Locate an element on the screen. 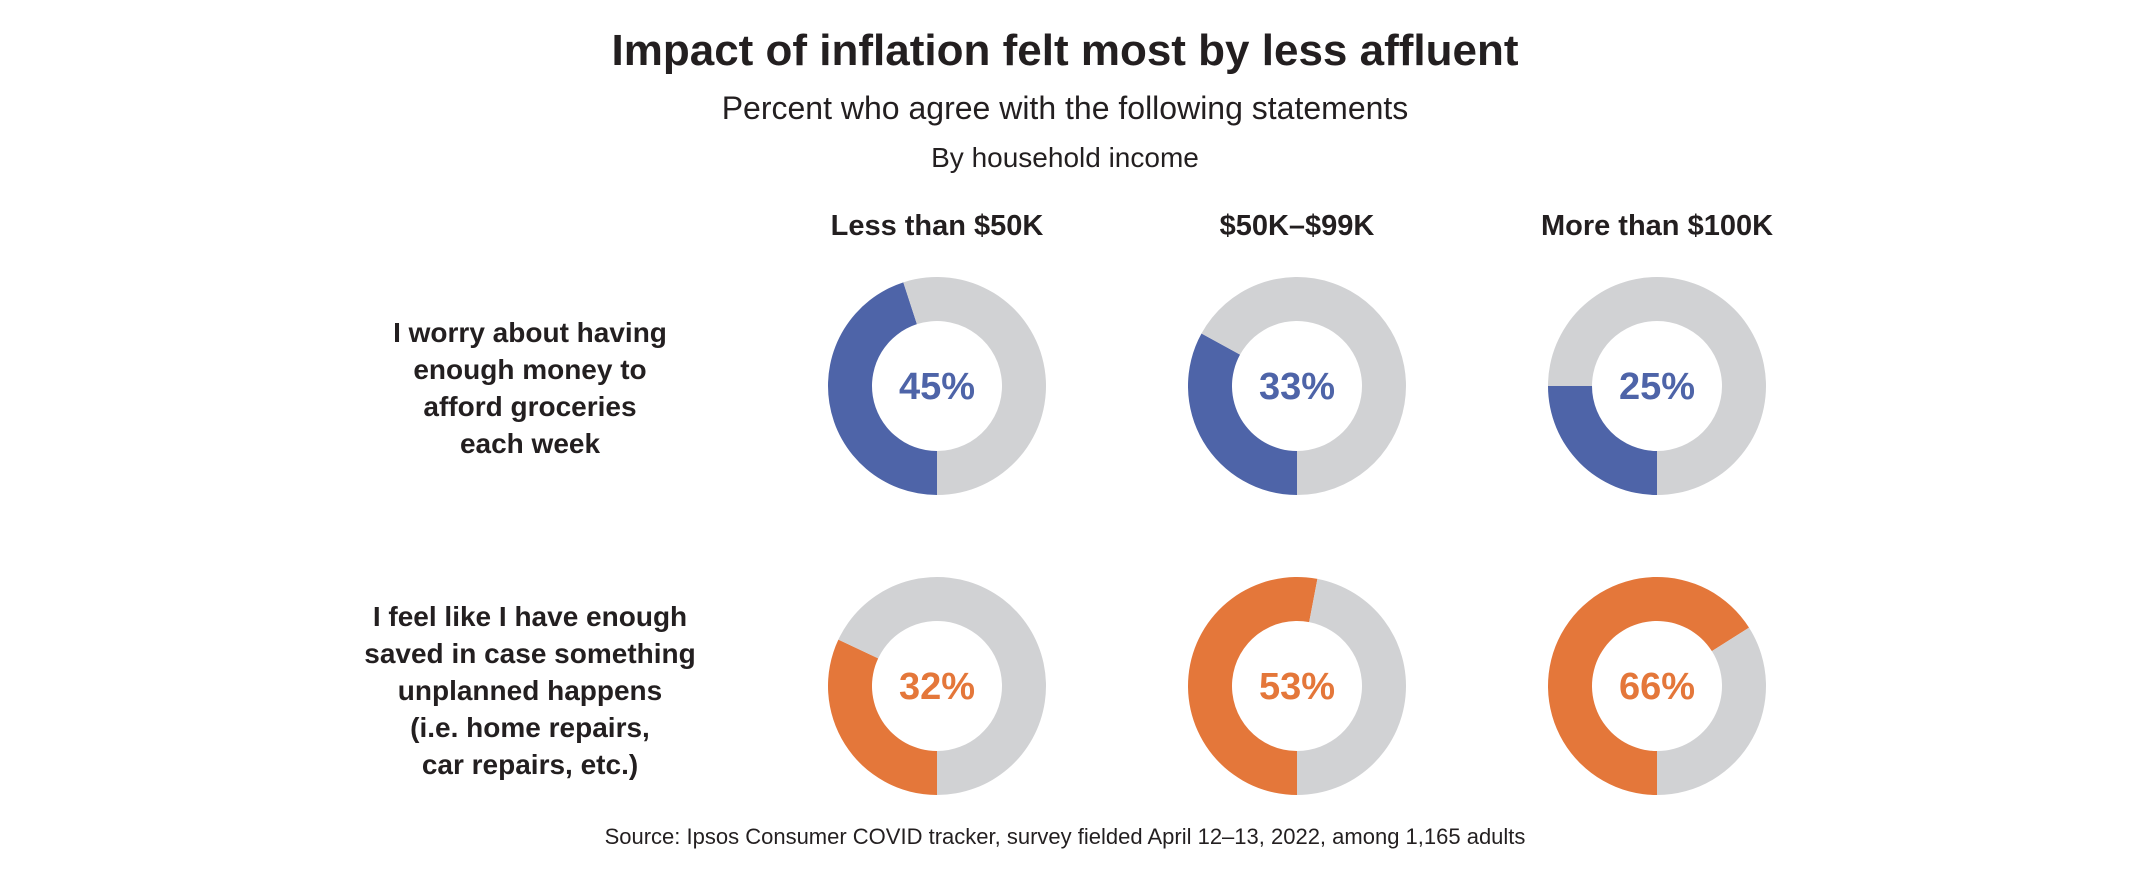 Image resolution: width=2130 pixels, height=890 pixels. donut-0-2: 25% is located at coordinates (1657, 386).